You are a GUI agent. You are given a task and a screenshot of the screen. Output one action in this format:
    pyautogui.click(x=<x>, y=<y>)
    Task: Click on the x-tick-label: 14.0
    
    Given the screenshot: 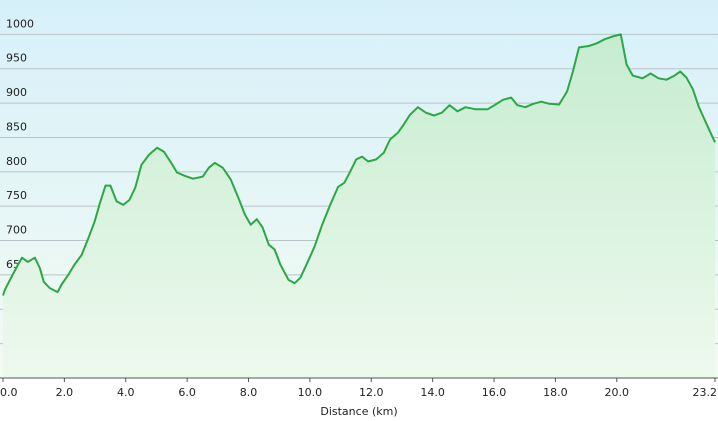 What is the action you would take?
    pyautogui.click(x=432, y=392)
    